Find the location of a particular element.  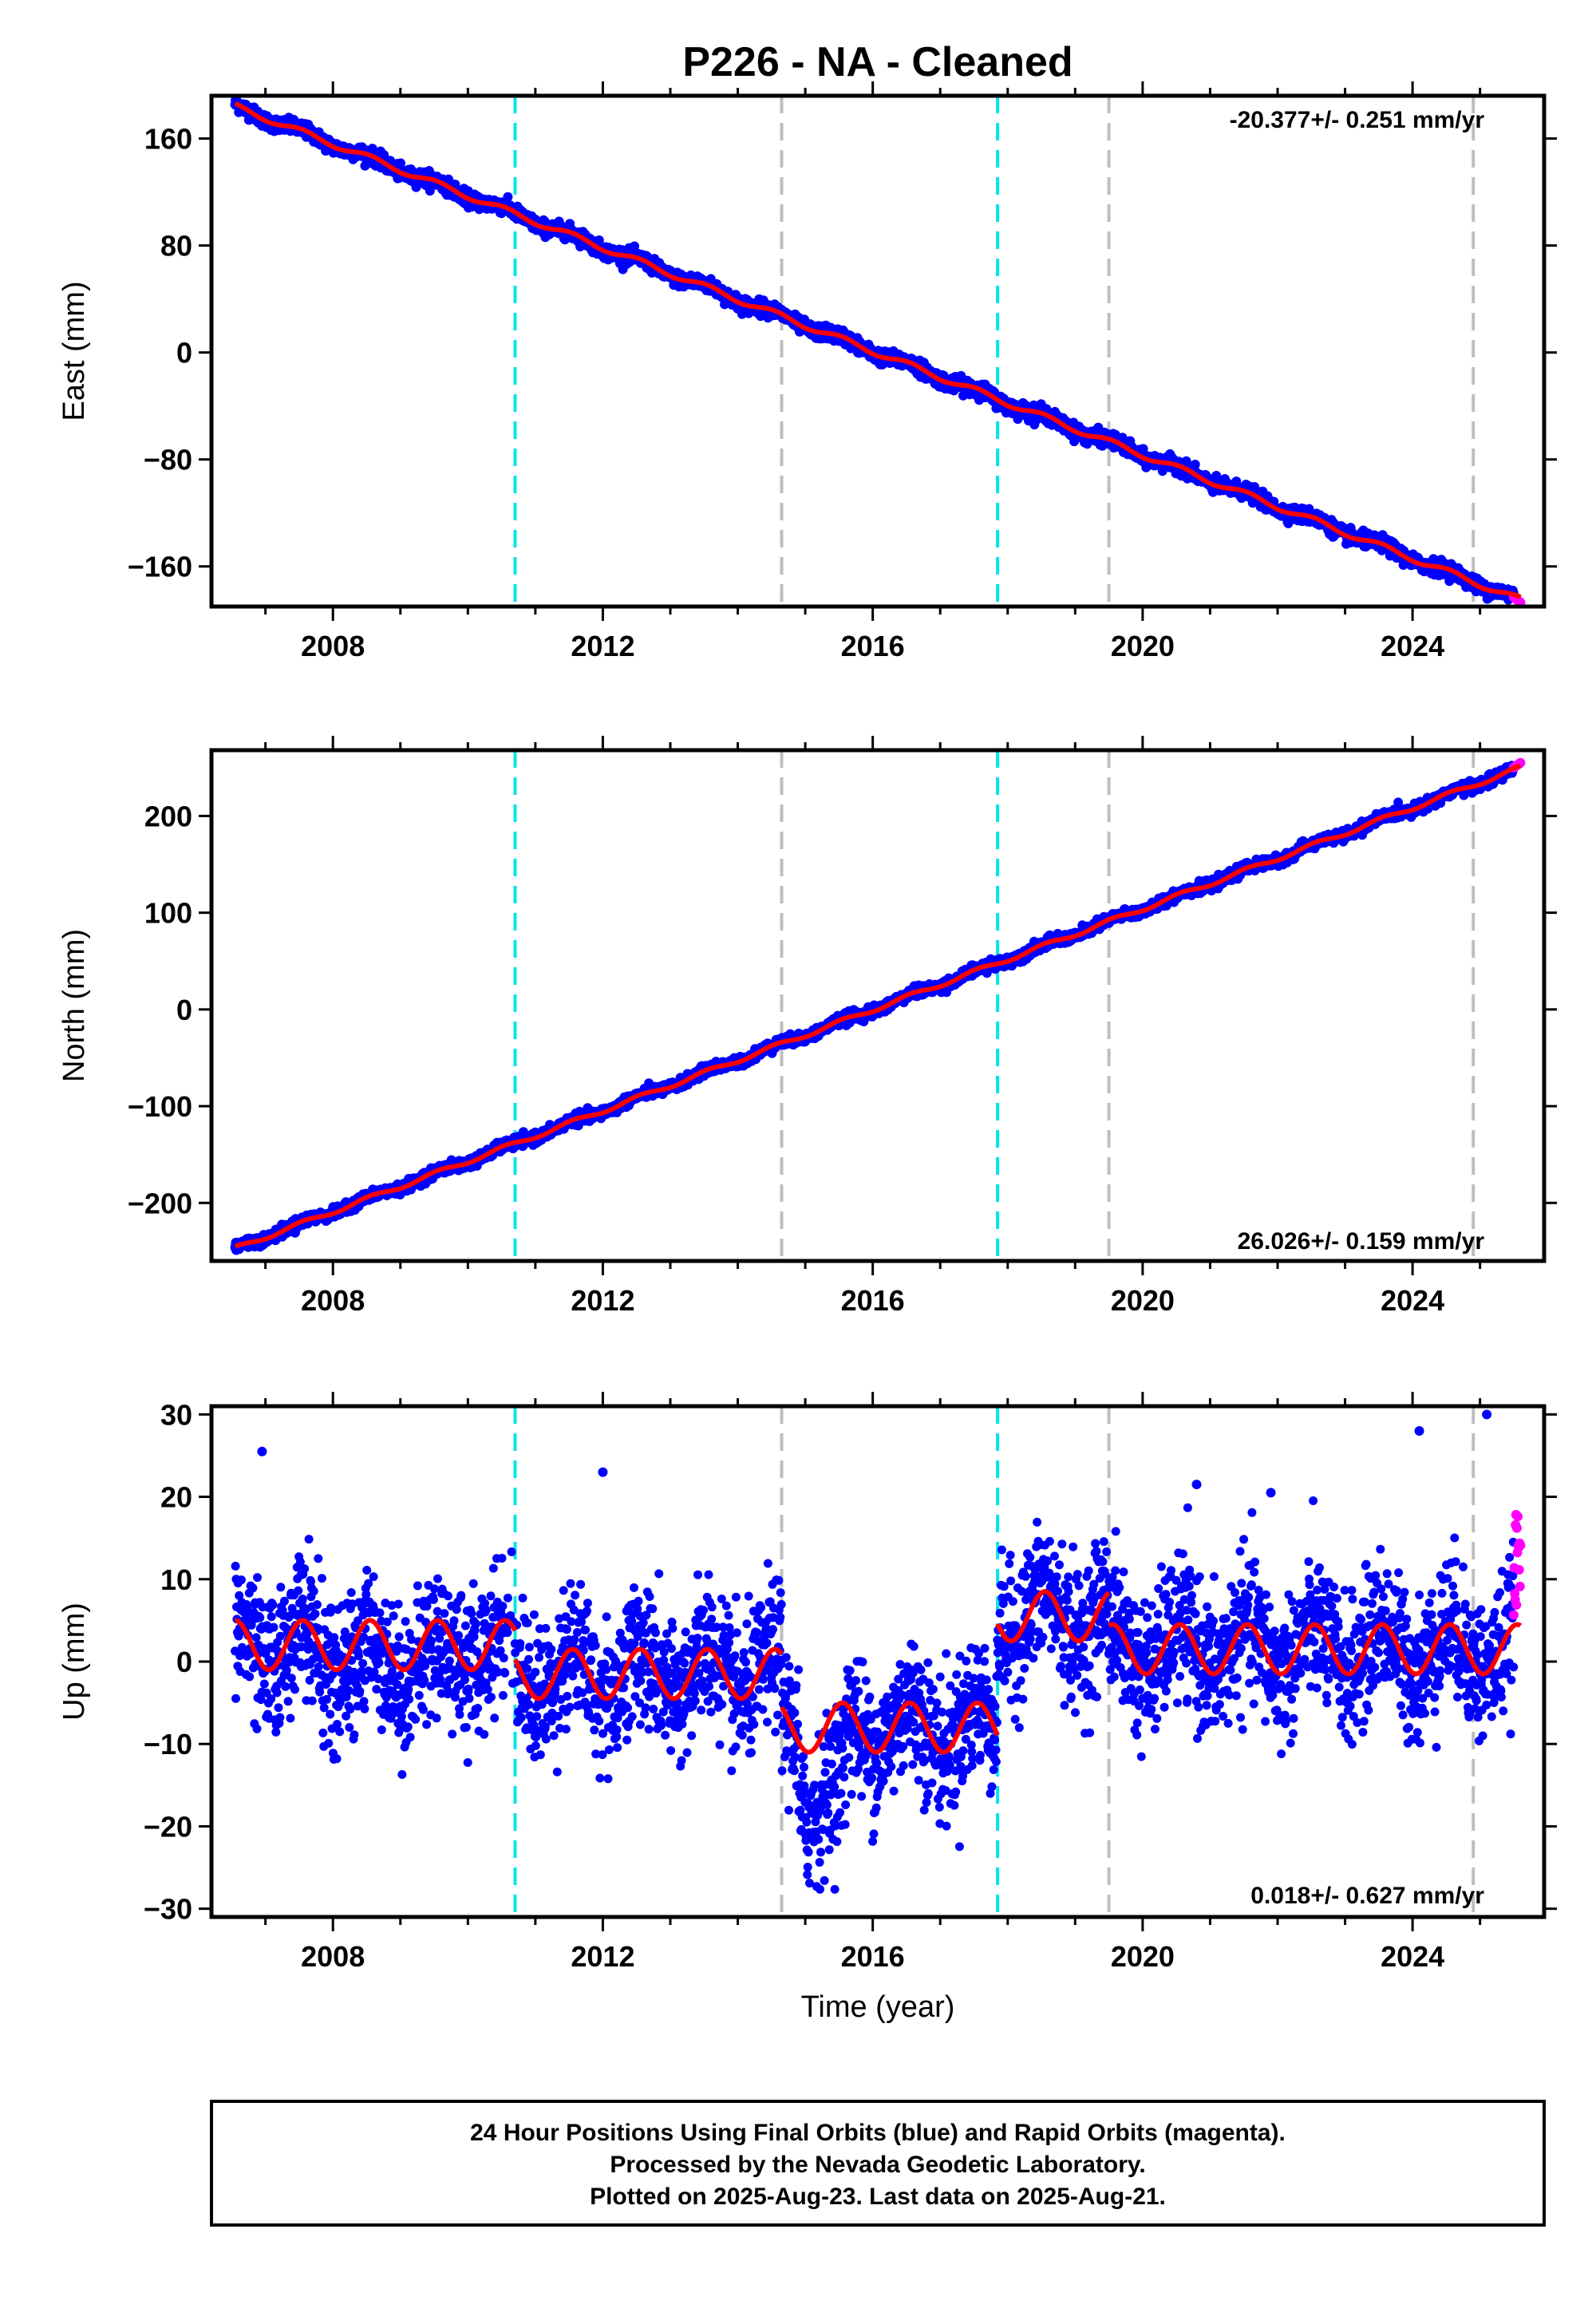

figure-title: P226 - NA - Cleaned is located at coordinates (878, 62).